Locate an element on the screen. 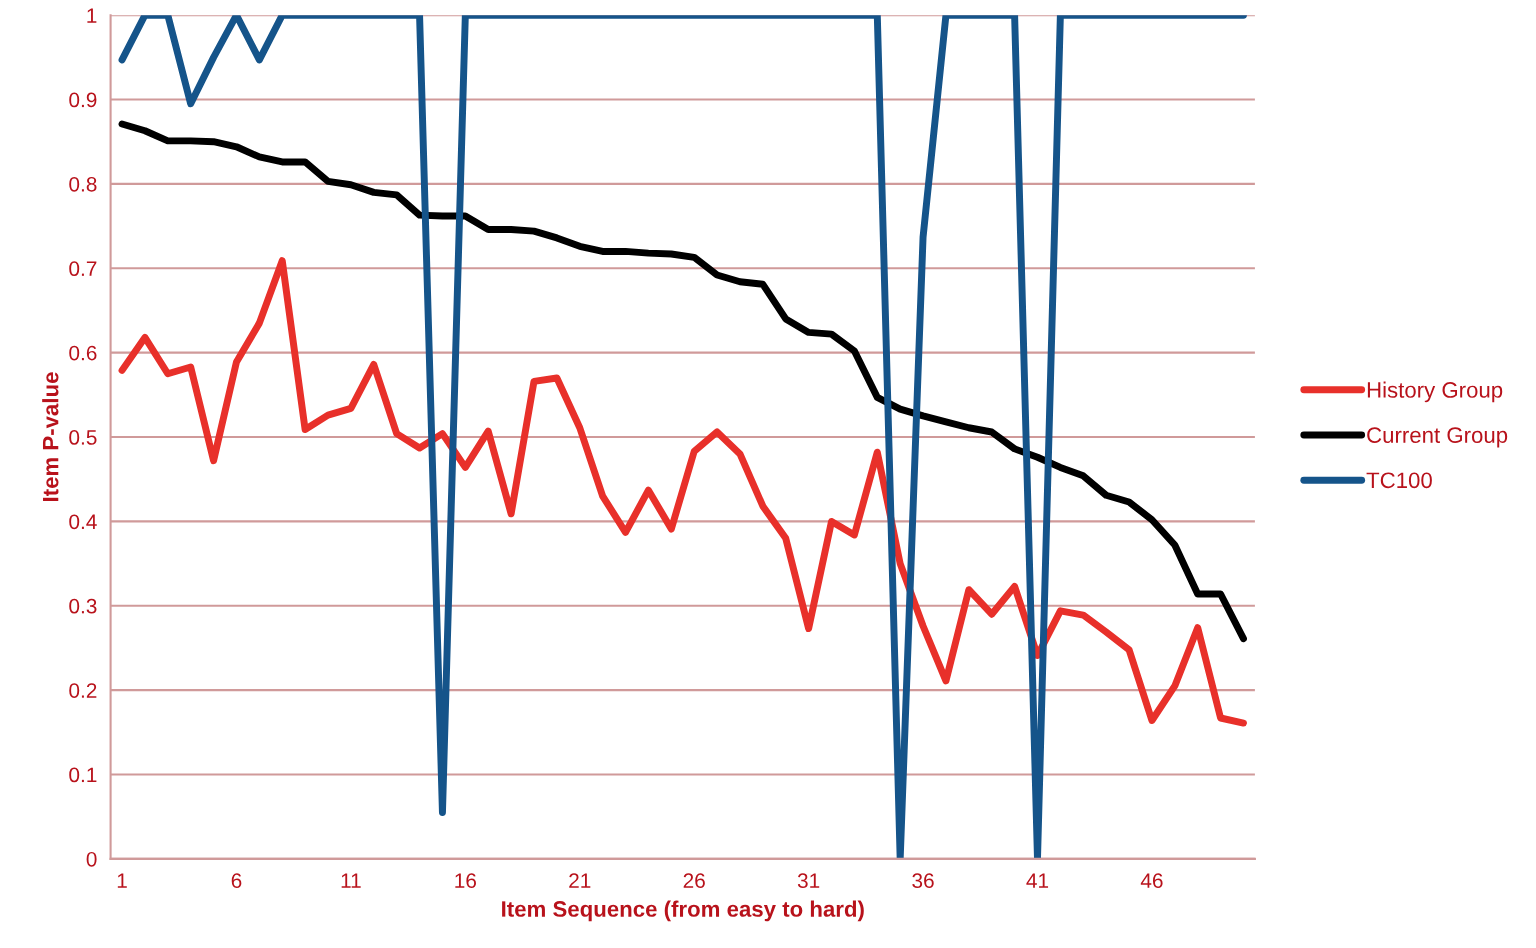  x-tick-label: 6 is located at coordinates (236, 881).